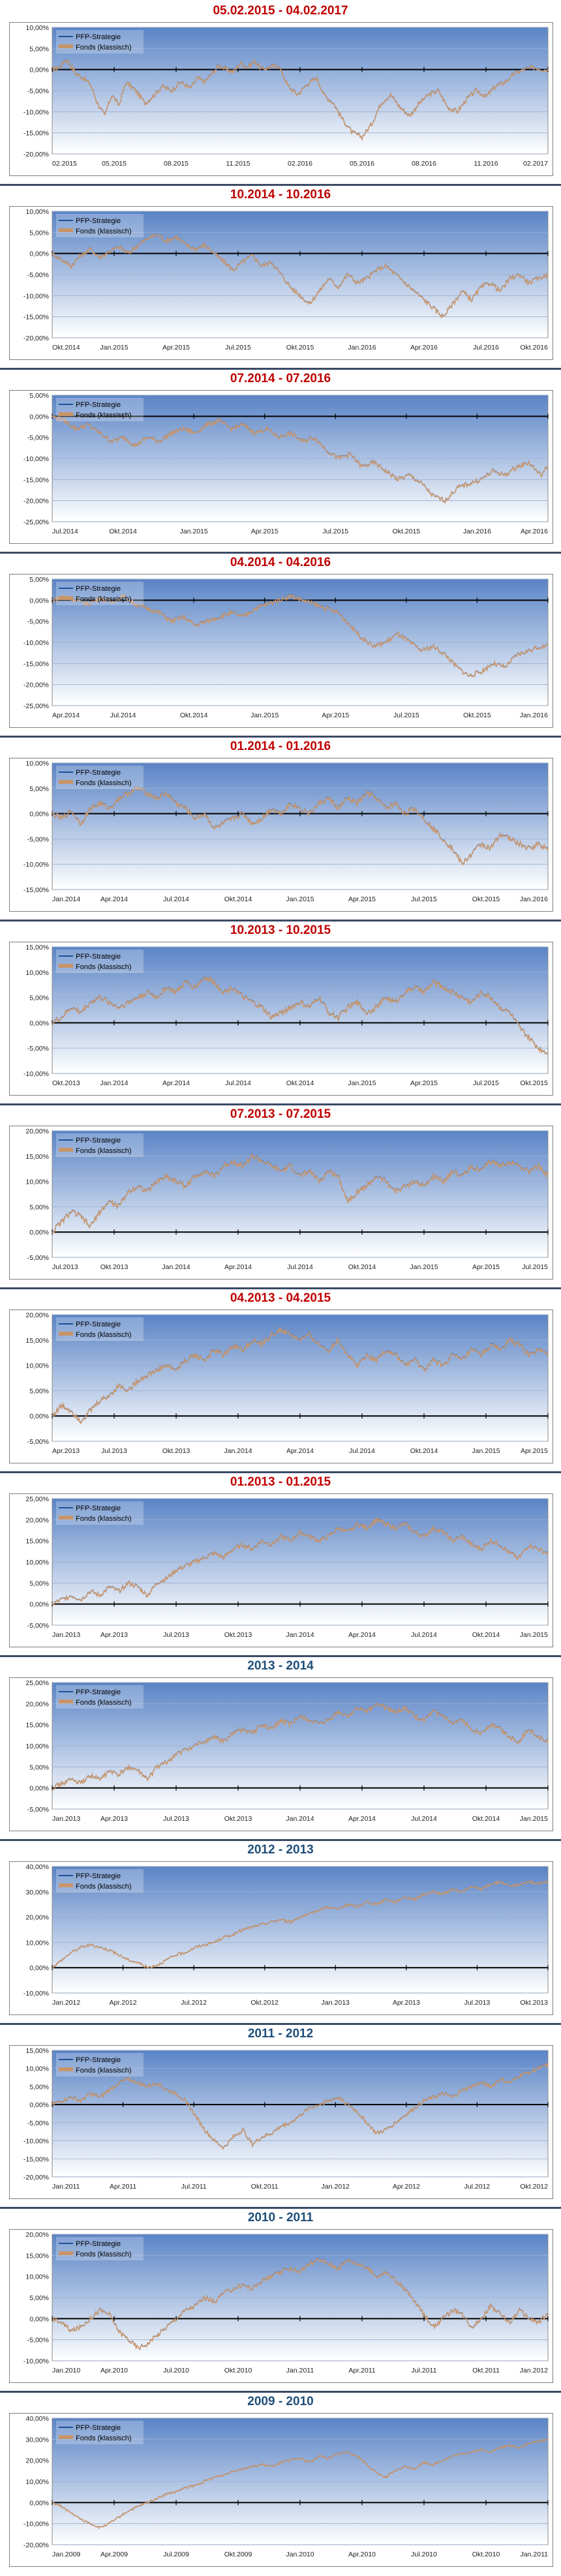 Image resolution: width=561 pixels, height=2576 pixels. Describe the element at coordinates (39, 49) in the screenshot. I see `y-tick-label: 5,00%` at that location.